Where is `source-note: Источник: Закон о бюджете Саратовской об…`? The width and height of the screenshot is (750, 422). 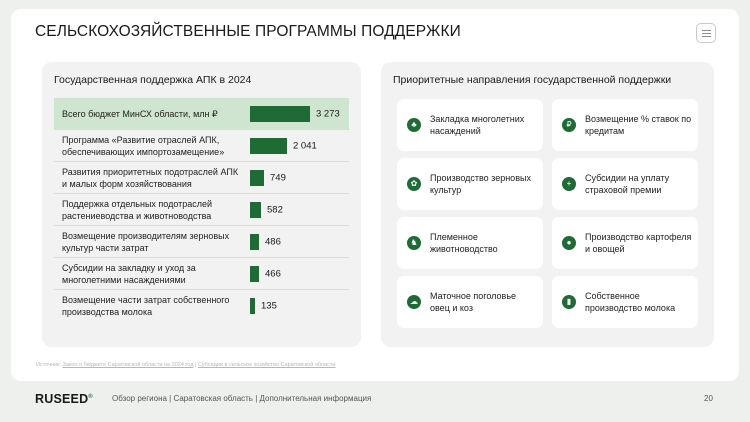
source-note: Источник: Закон о бюджете Саратовской об… is located at coordinates (185, 365).